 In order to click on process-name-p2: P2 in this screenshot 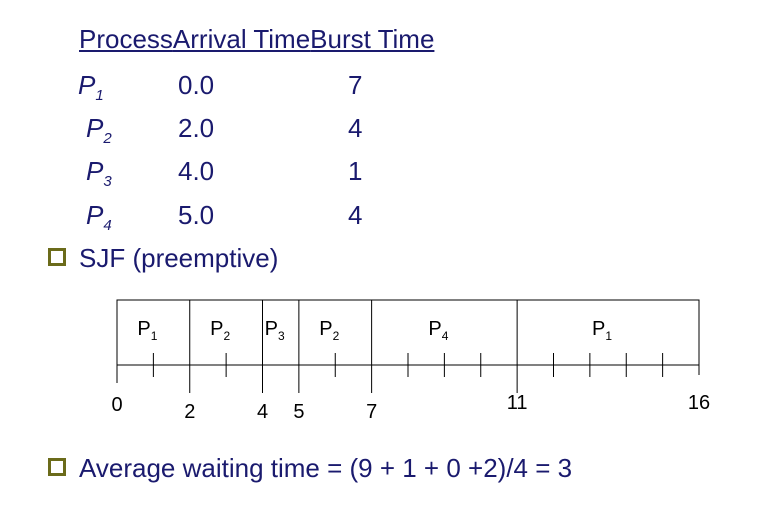, I will do `click(99, 130)`.